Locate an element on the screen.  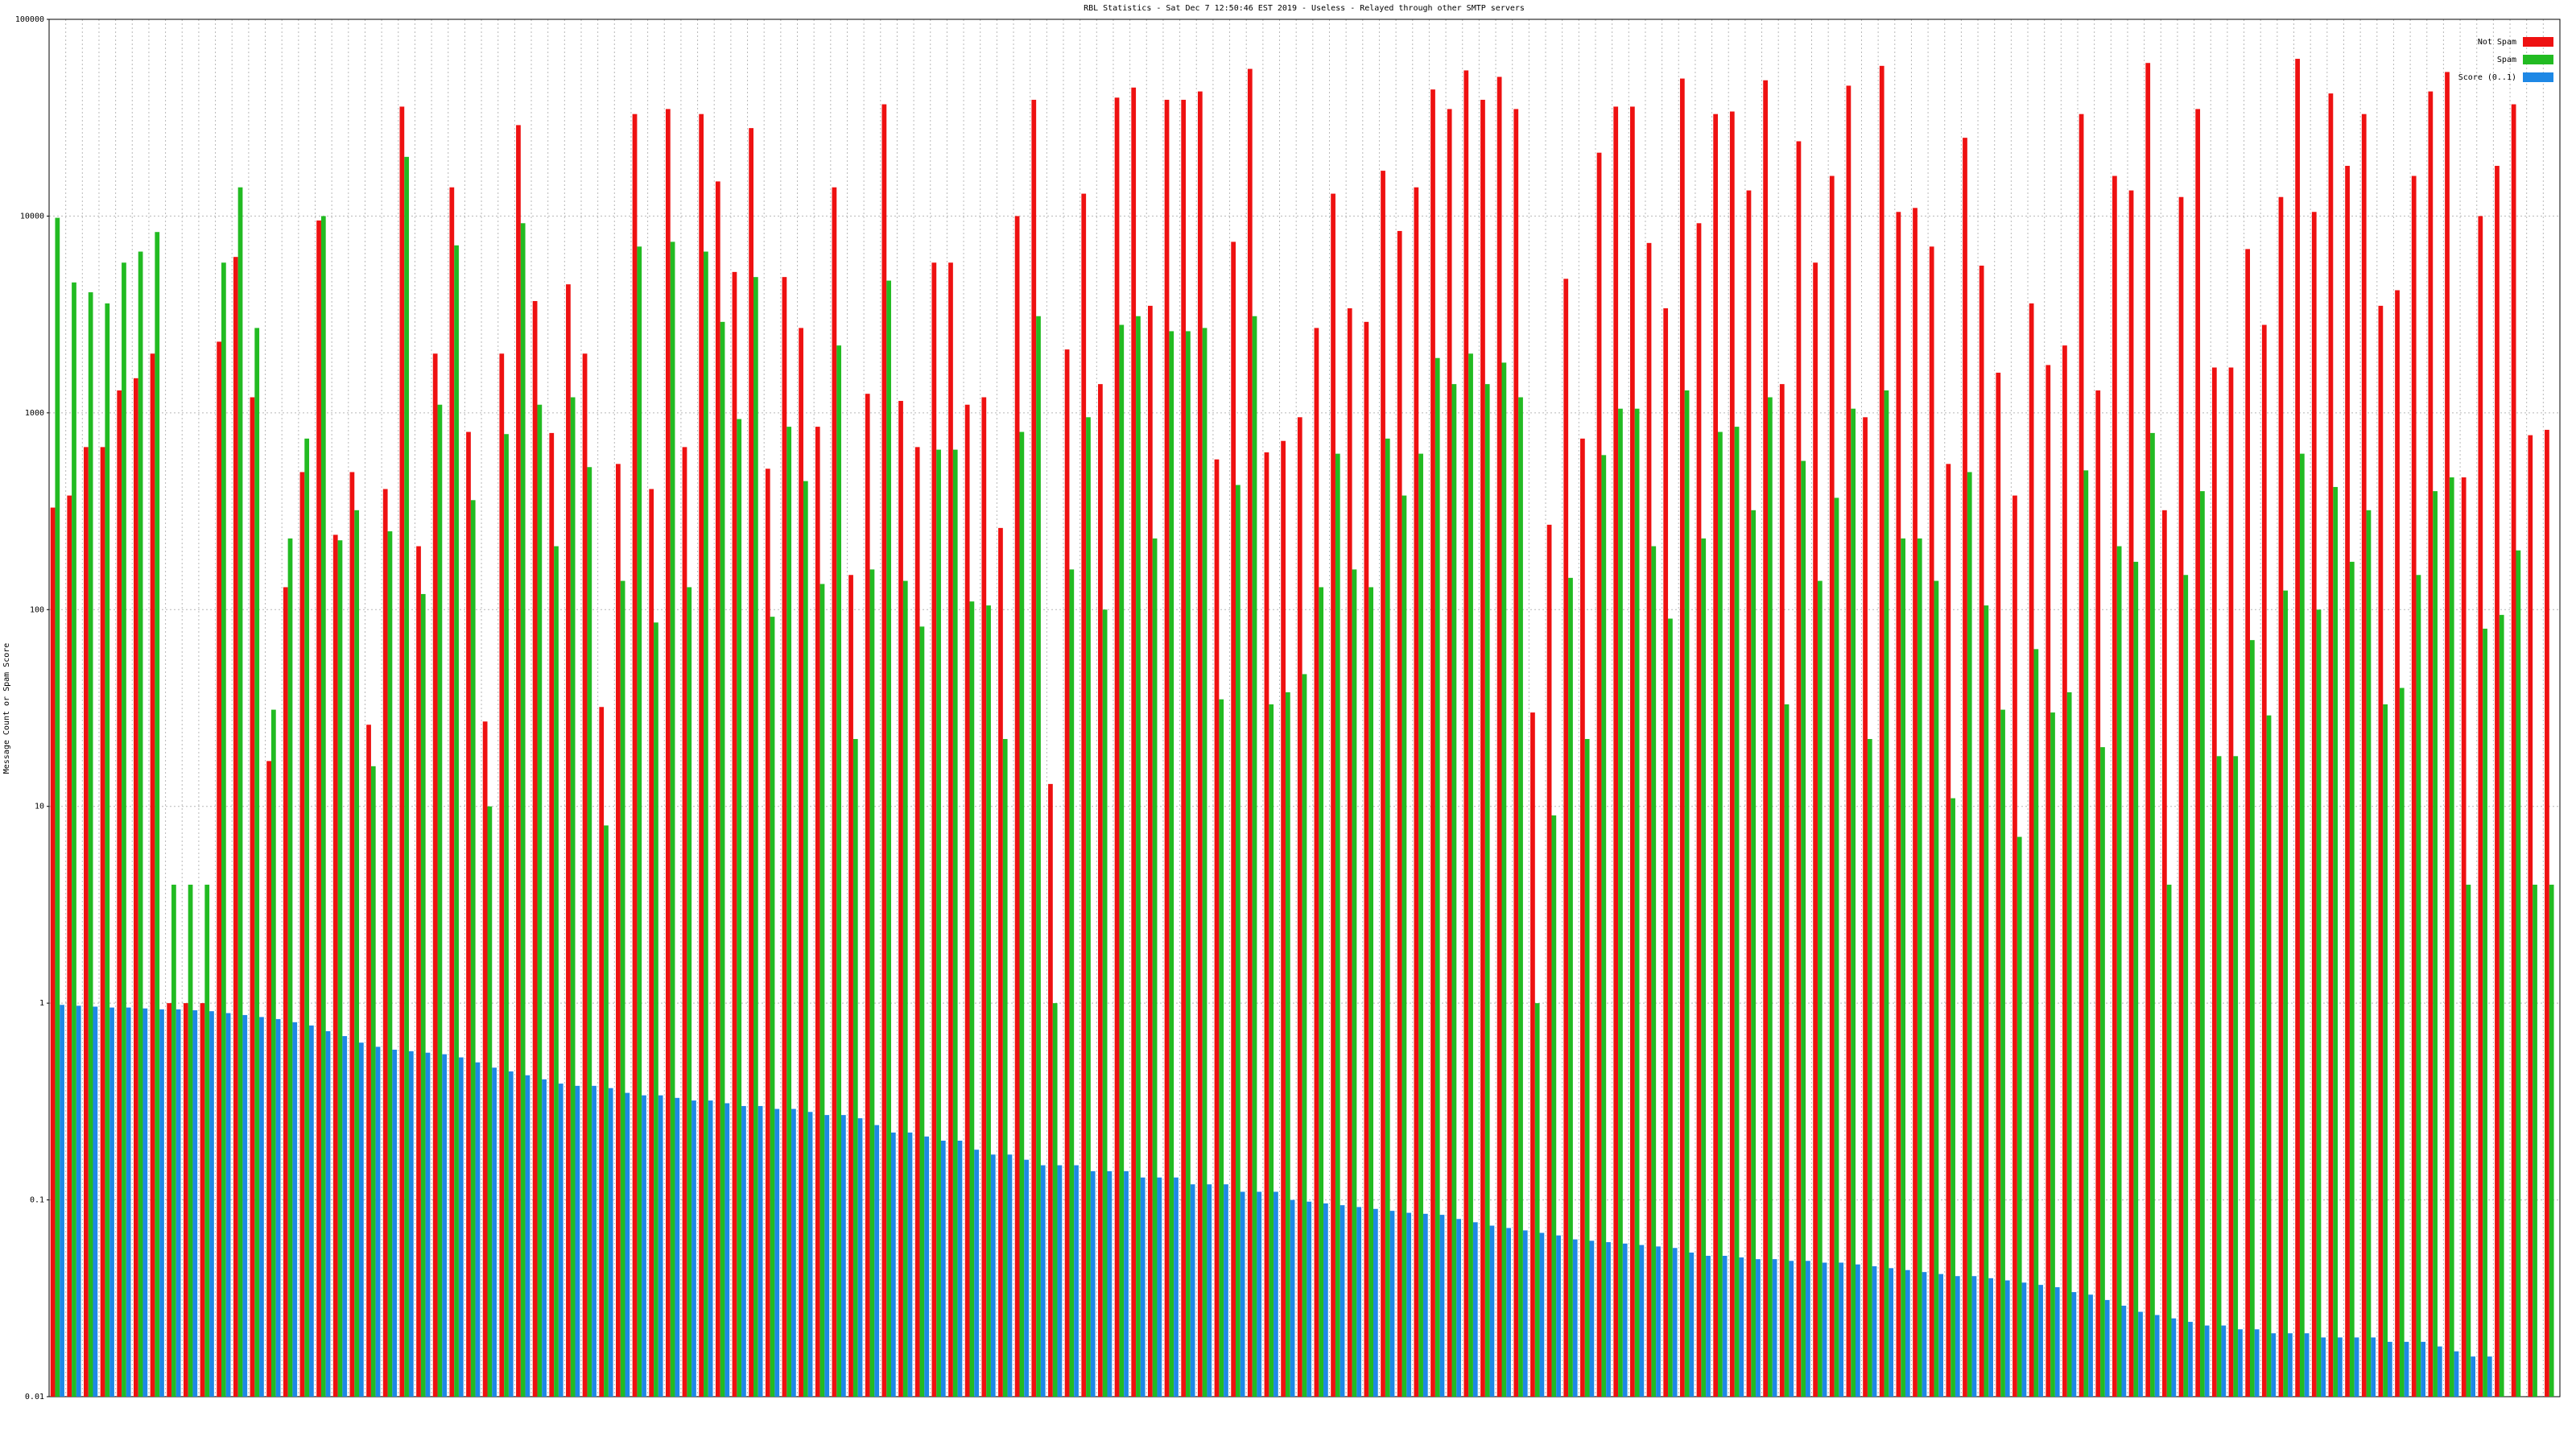
y-tick-label: 10 is located at coordinates (39, 807).